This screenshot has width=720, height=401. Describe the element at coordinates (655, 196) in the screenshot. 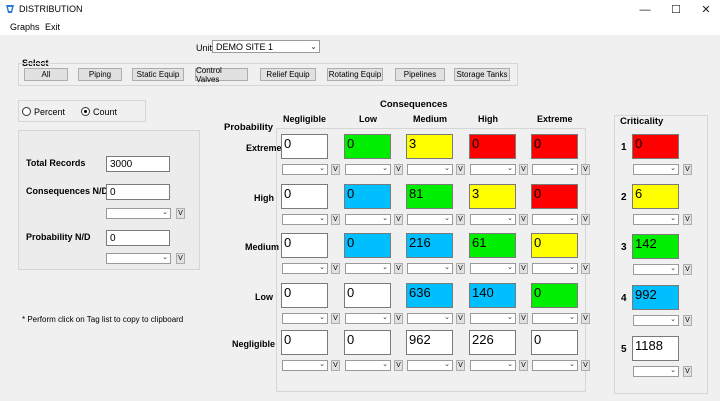

I see `criticality-cell-2: 6` at that location.